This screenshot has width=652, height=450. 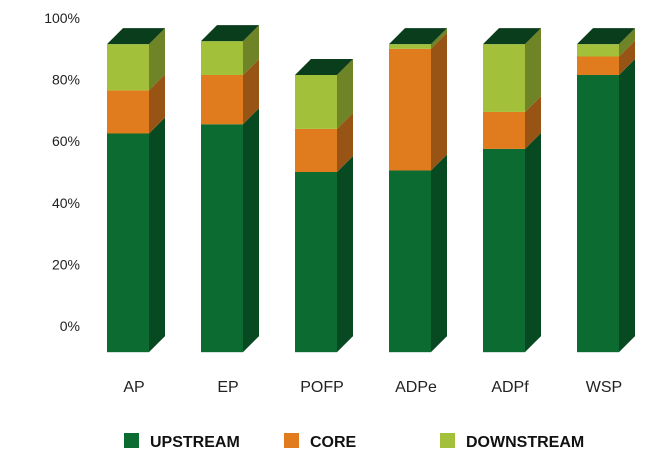 I want to click on legend-item-upstream: UPSTREAM, so click(x=182, y=441).